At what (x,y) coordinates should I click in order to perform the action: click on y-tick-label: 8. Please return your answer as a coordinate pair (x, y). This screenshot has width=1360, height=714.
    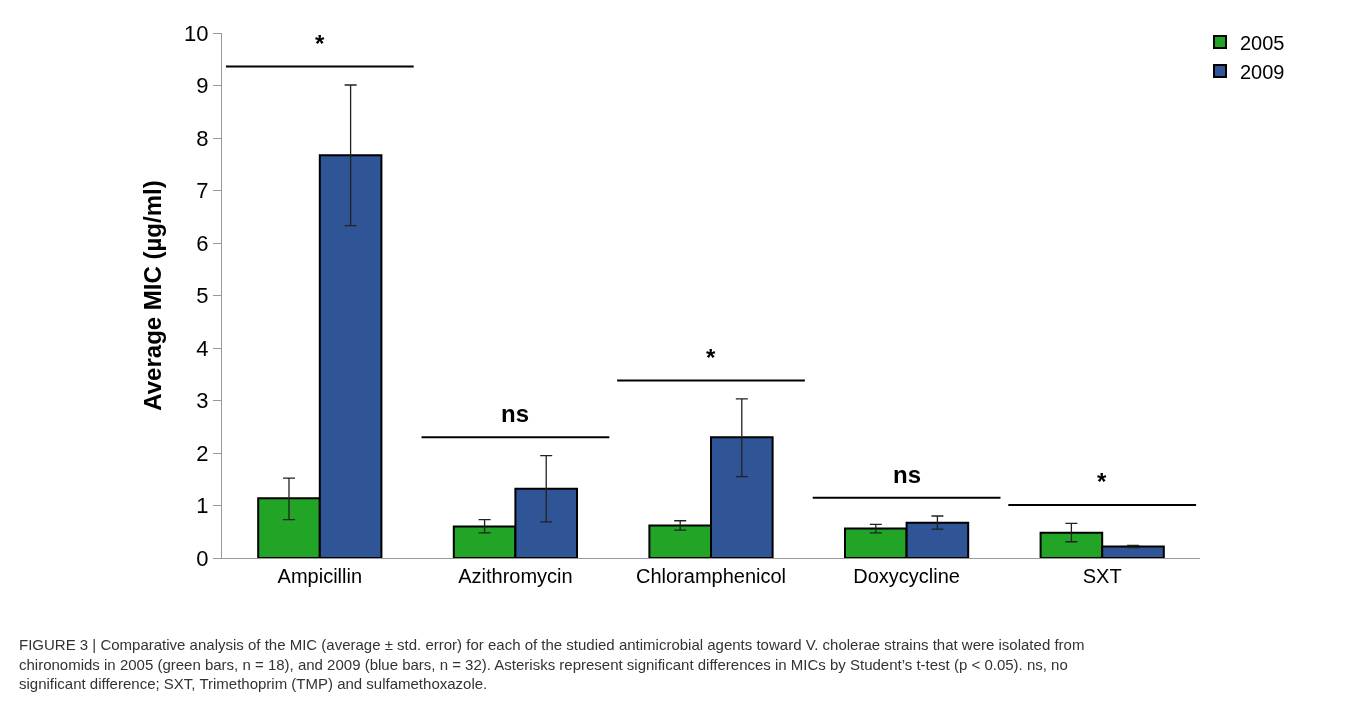
    Looking at the image, I should click on (202, 138).